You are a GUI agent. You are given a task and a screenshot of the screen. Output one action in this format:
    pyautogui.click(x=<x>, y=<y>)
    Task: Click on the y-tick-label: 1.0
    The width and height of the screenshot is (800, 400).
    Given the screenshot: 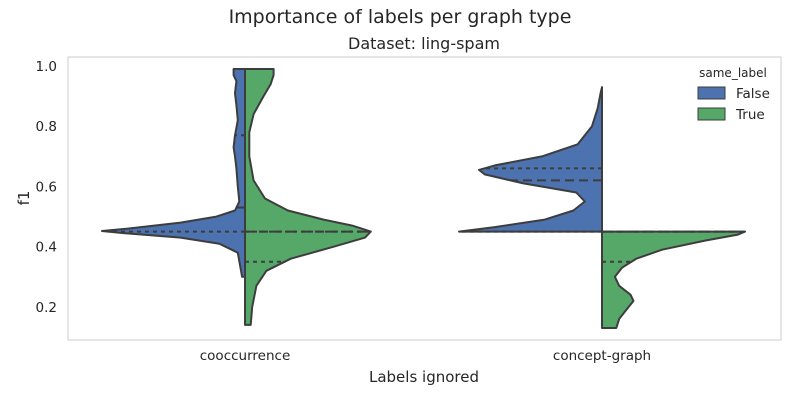 What is the action you would take?
    pyautogui.click(x=46, y=67)
    